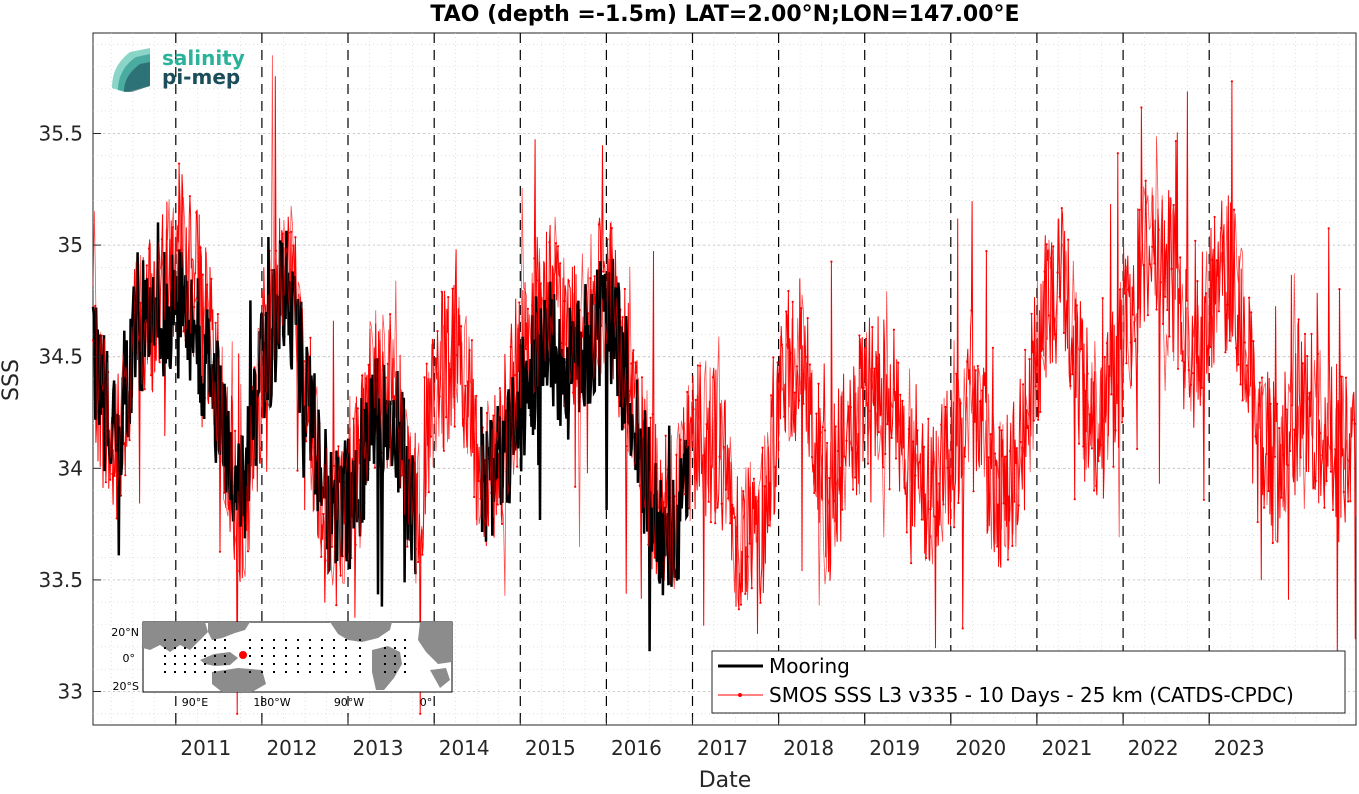 Image resolution: width=1359 pixels, height=794 pixels. Describe the element at coordinates (722, 748) in the screenshot. I see `x-tick-label: 2017` at that location.